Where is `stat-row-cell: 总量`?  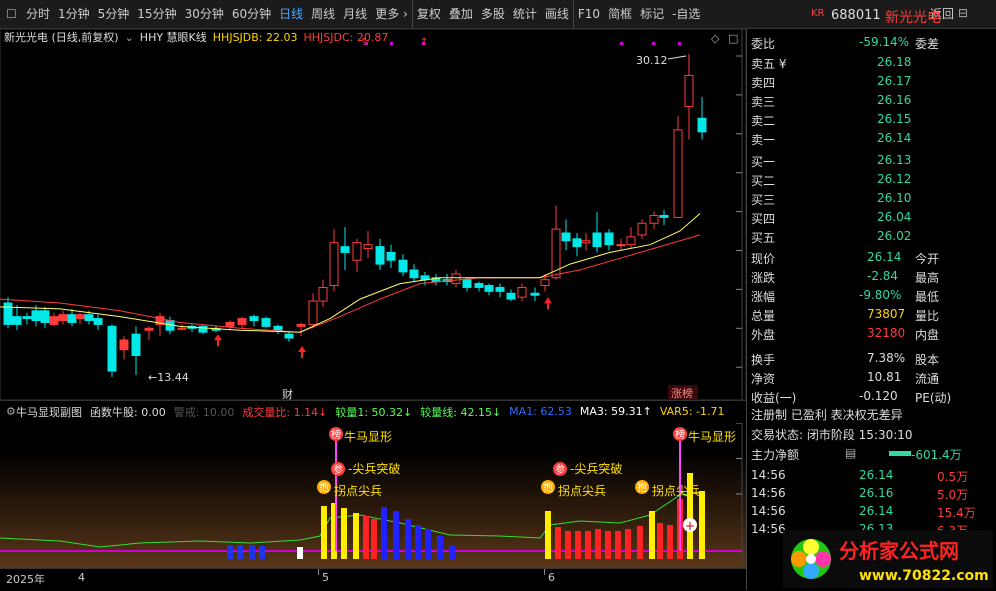
stat-row-cell: 总量 is located at coordinates (763, 316).